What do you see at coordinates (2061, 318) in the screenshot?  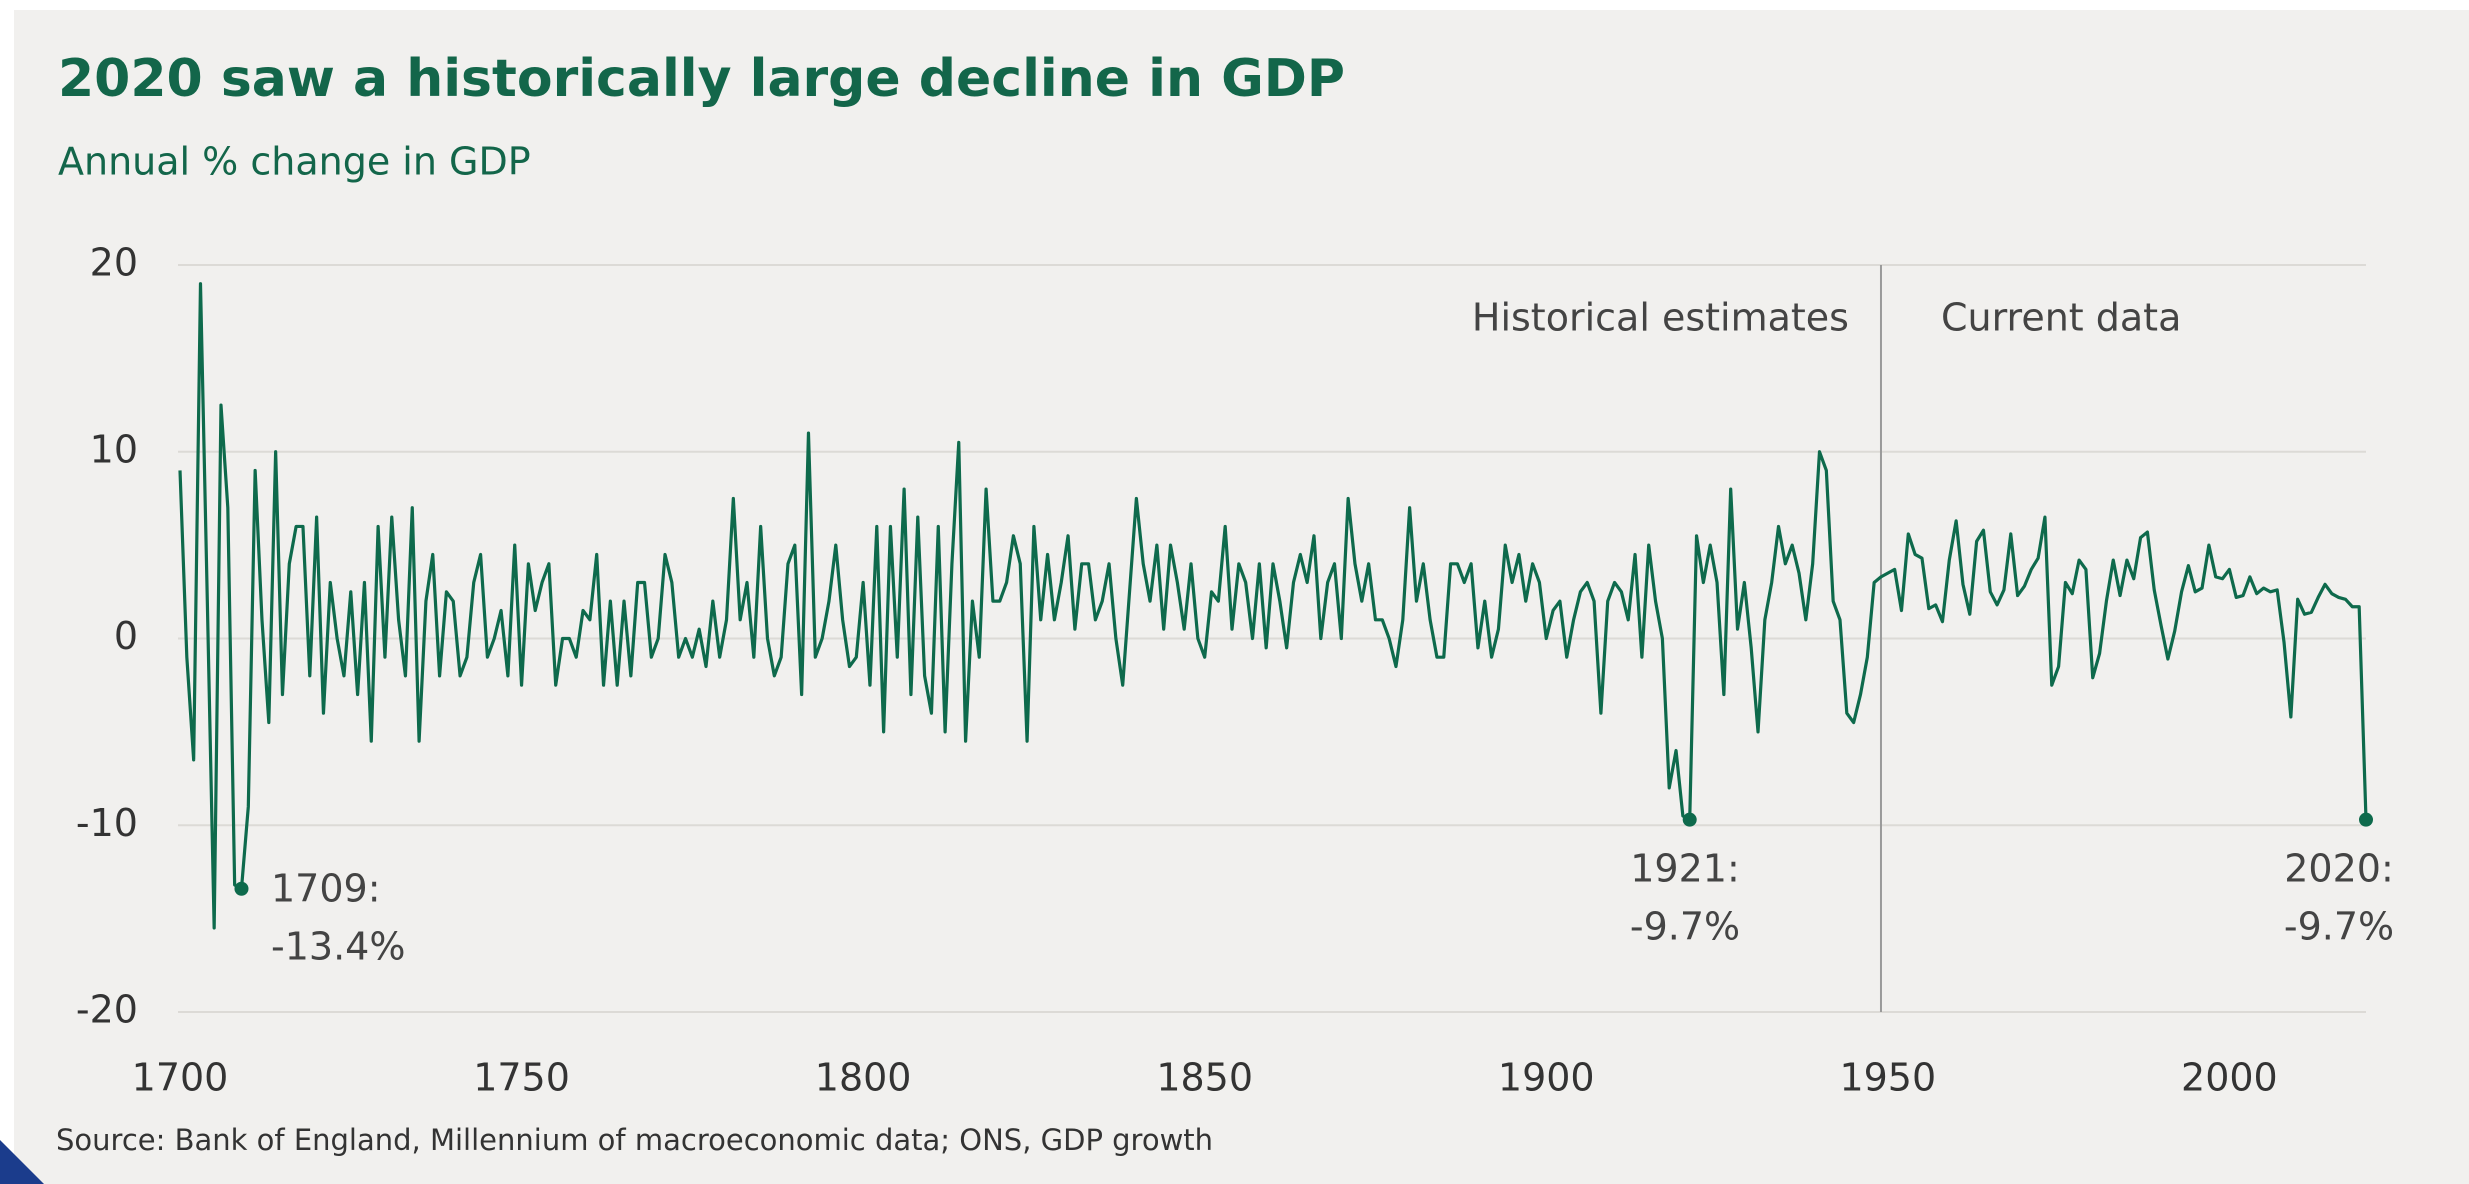 I see `region-label: Current data` at bounding box center [2061, 318].